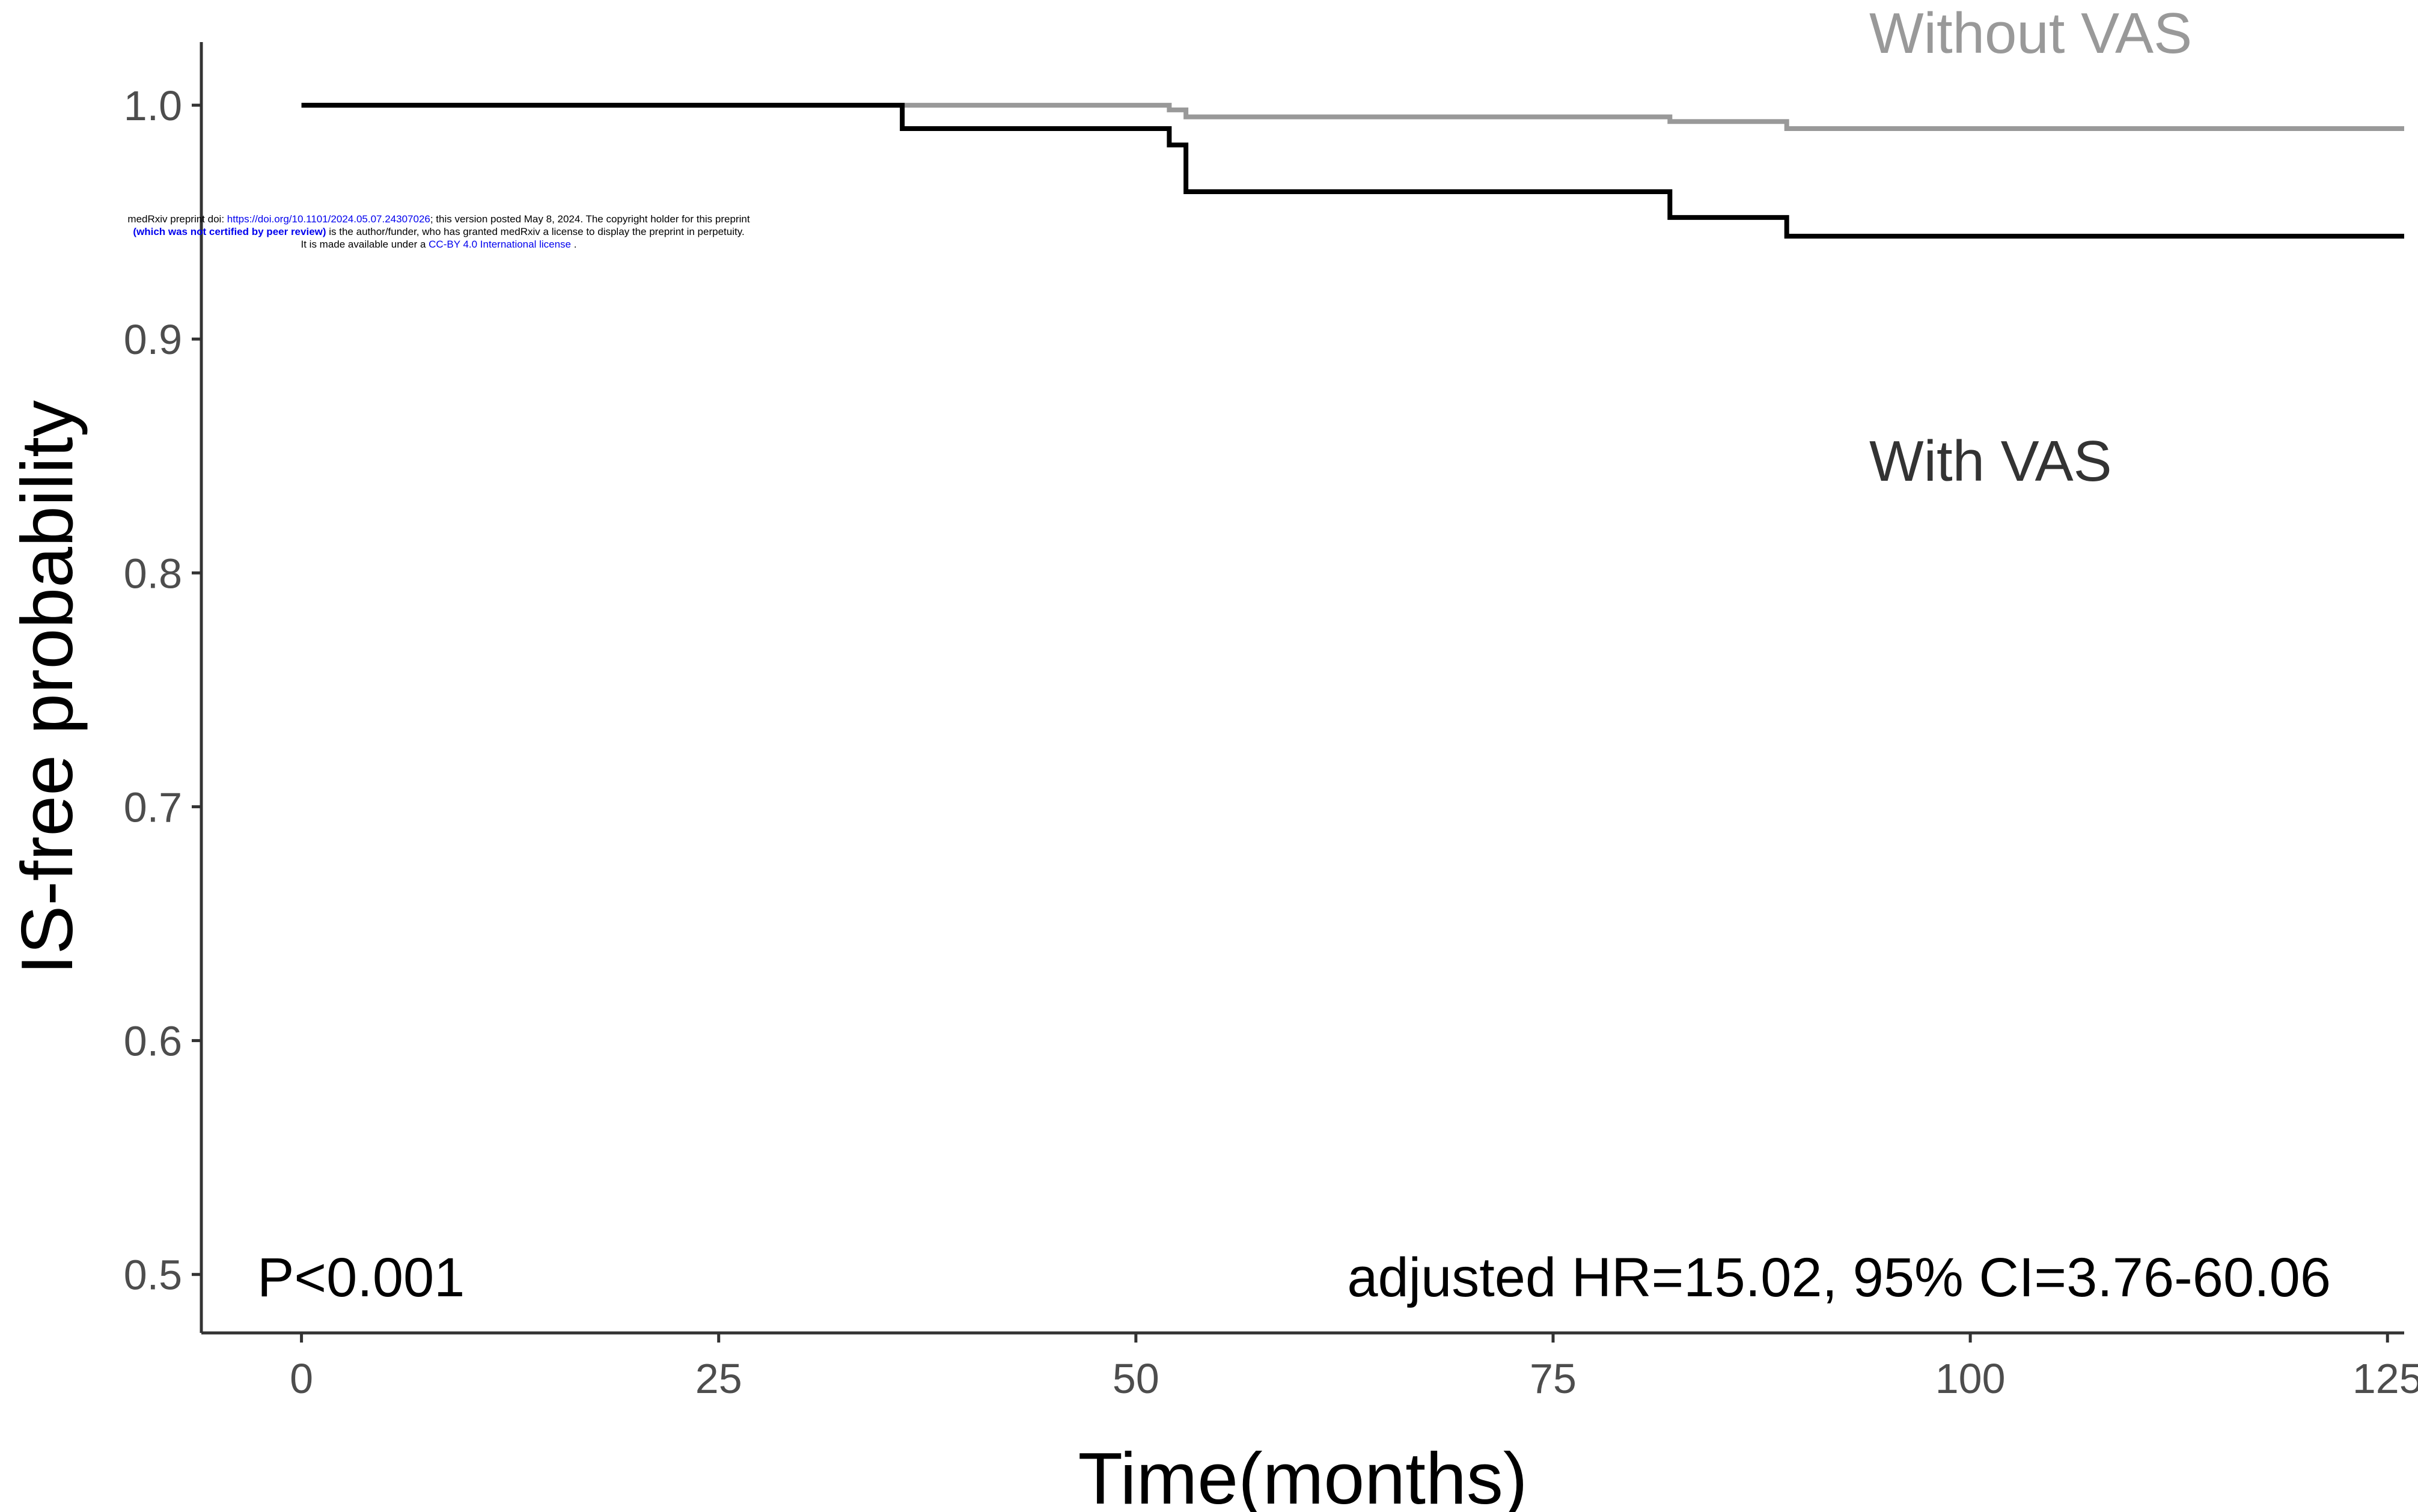 The height and width of the screenshot is (1512, 2418). What do you see at coordinates (361, 1277) in the screenshot?
I see `p-value-annotation: P<0.001` at bounding box center [361, 1277].